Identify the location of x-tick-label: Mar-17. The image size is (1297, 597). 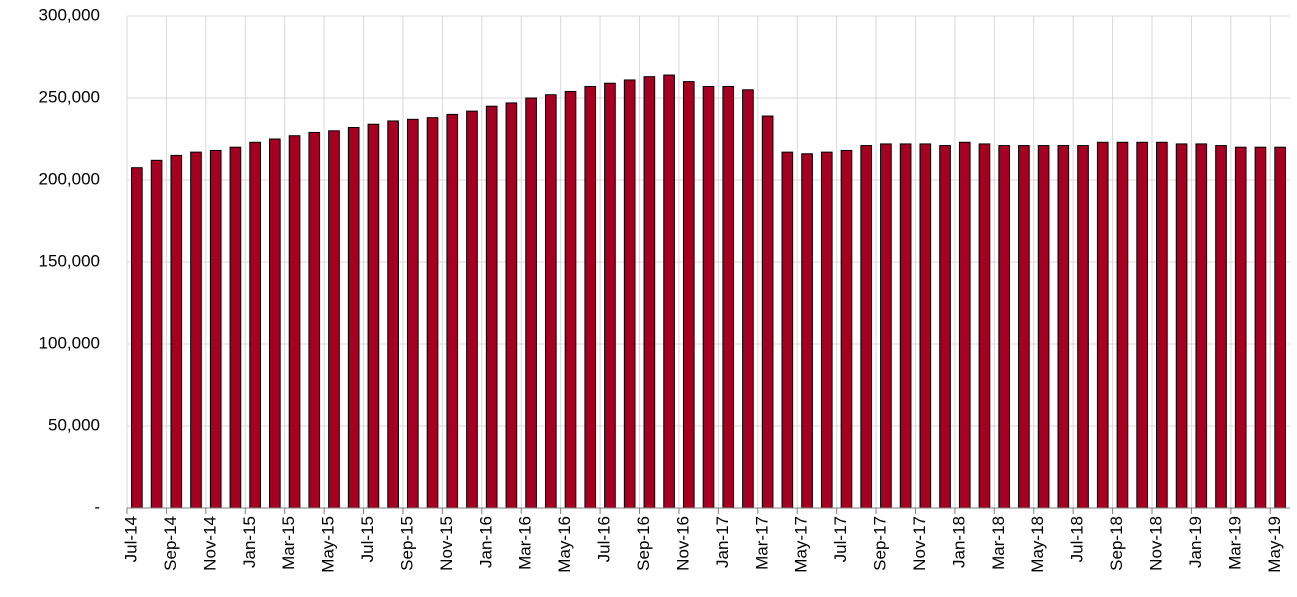
(761, 543).